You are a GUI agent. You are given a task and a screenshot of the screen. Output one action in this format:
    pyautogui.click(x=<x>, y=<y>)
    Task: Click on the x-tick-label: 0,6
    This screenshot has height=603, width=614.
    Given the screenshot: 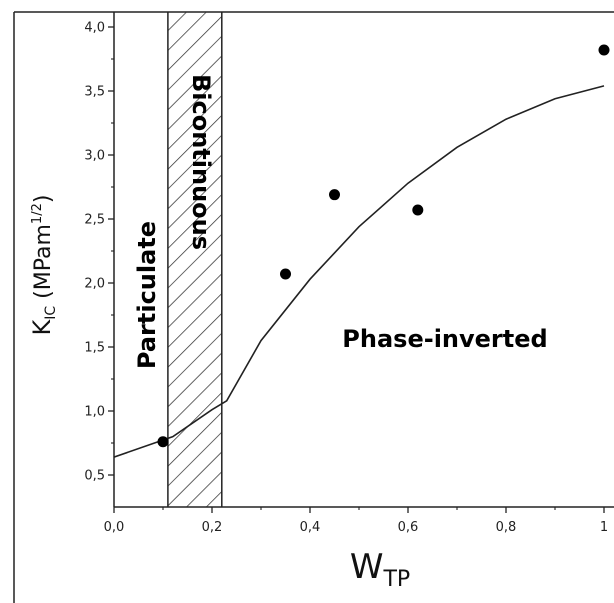 What is the action you would take?
    pyautogui.click(x=408, y=527)
    